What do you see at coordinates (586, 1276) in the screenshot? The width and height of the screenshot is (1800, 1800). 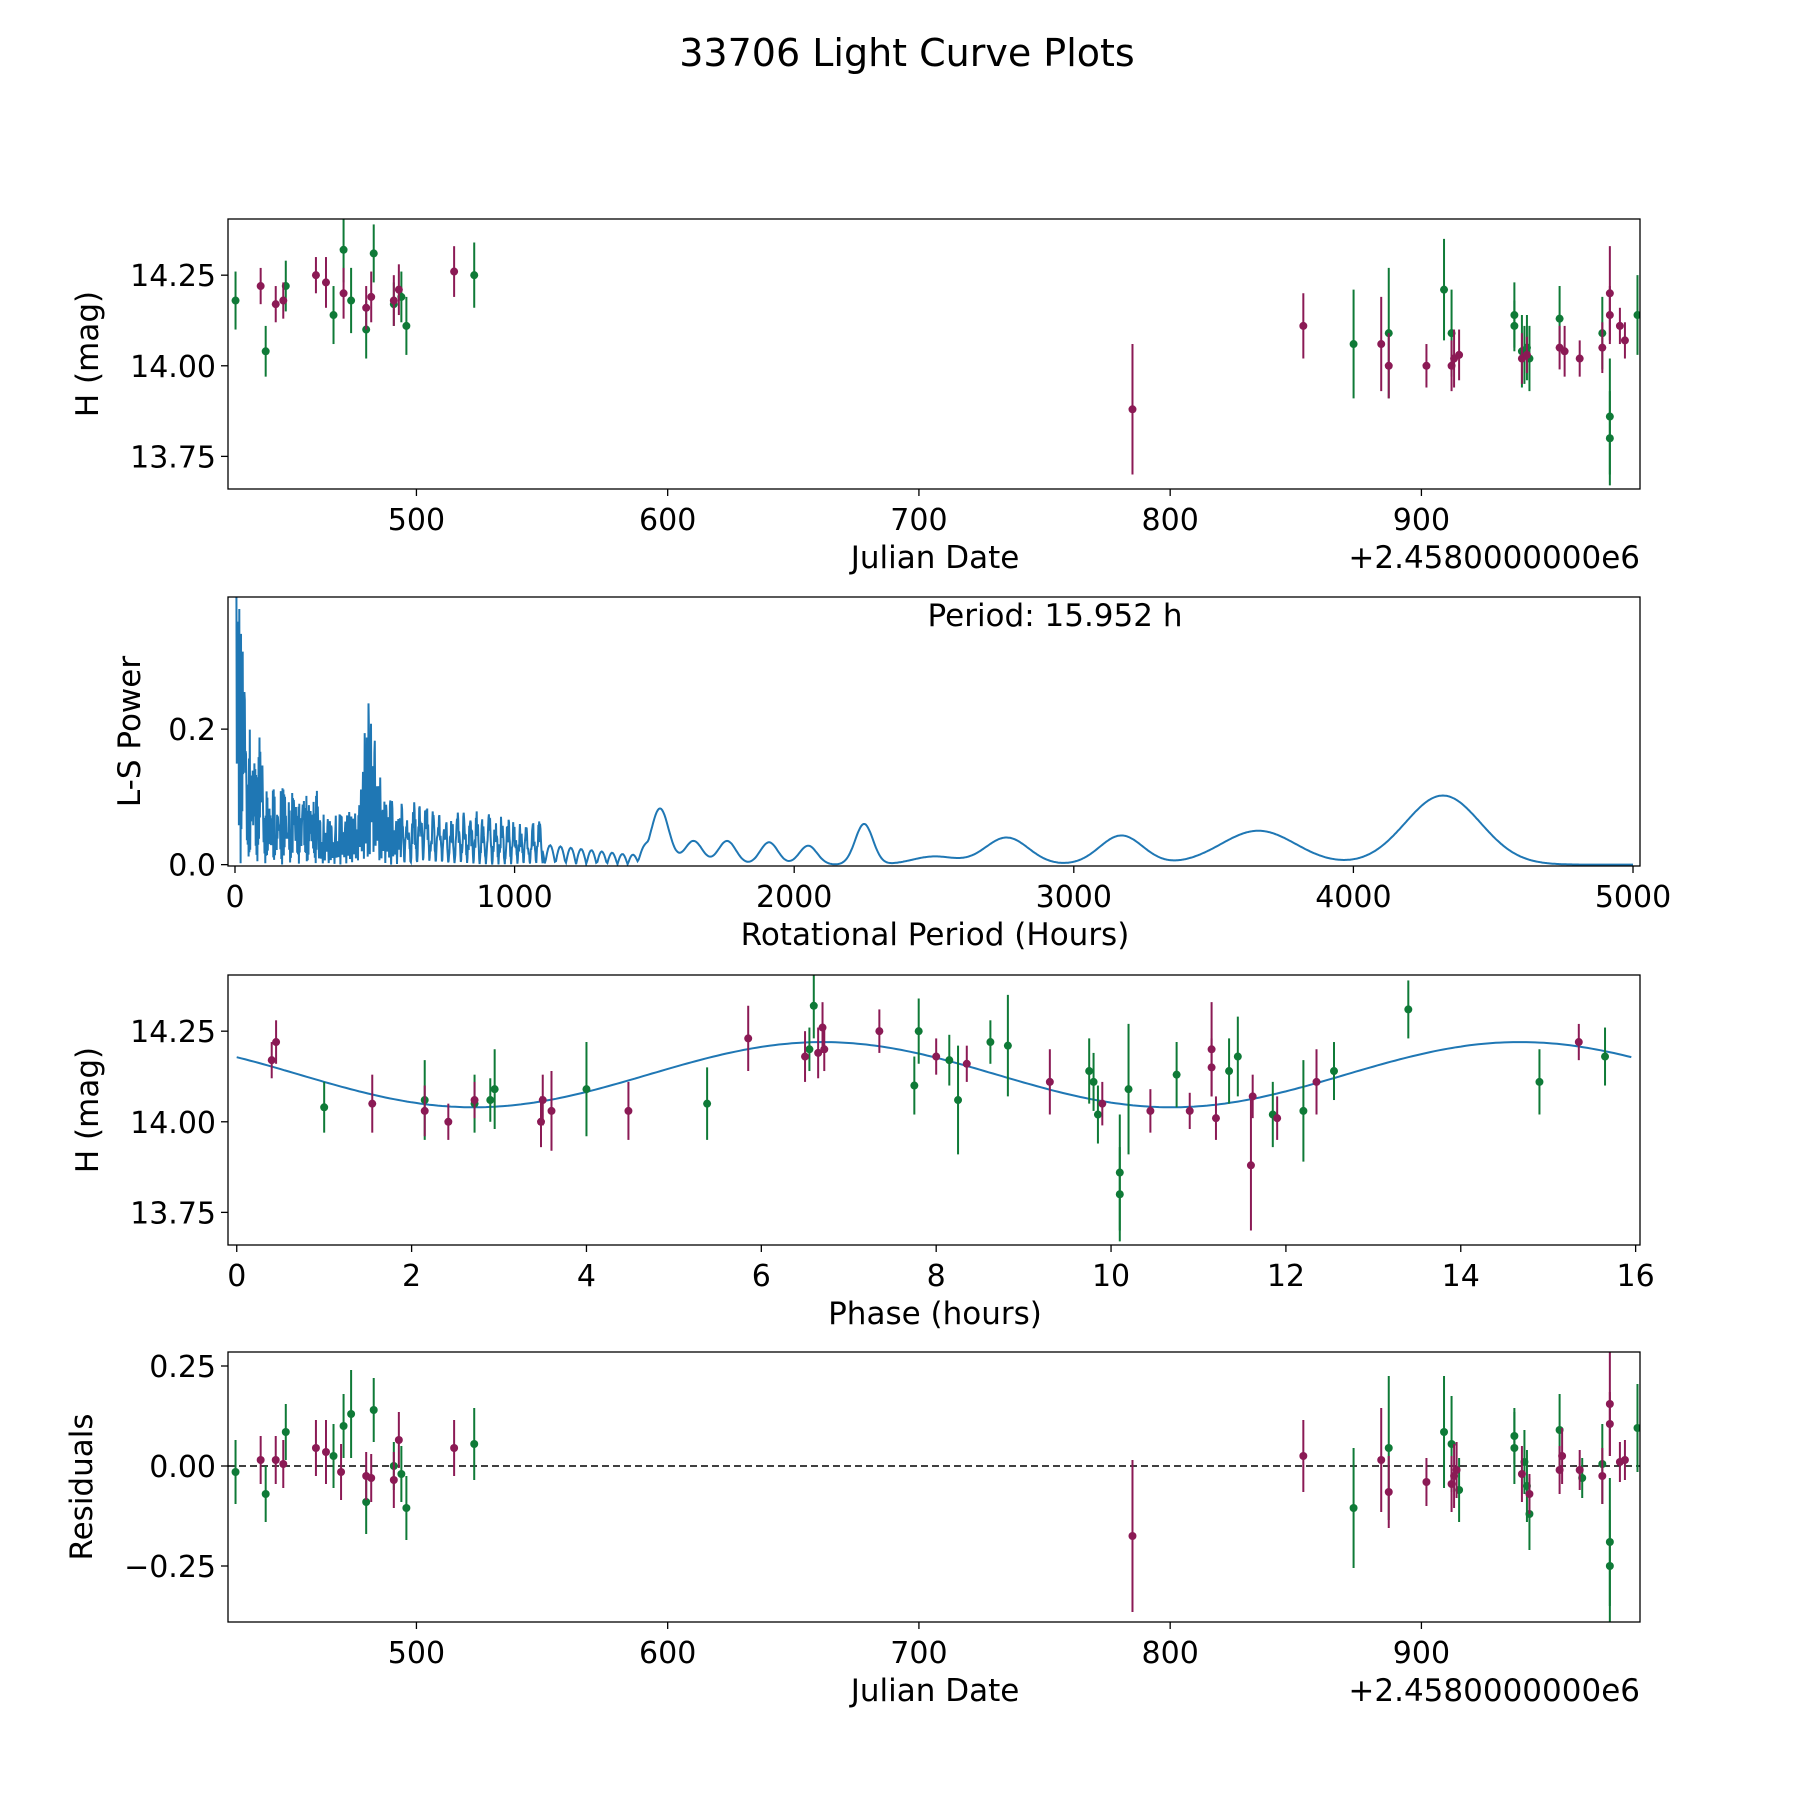 I see `x-tick-label: 4` at bounding box center [586, 1276].